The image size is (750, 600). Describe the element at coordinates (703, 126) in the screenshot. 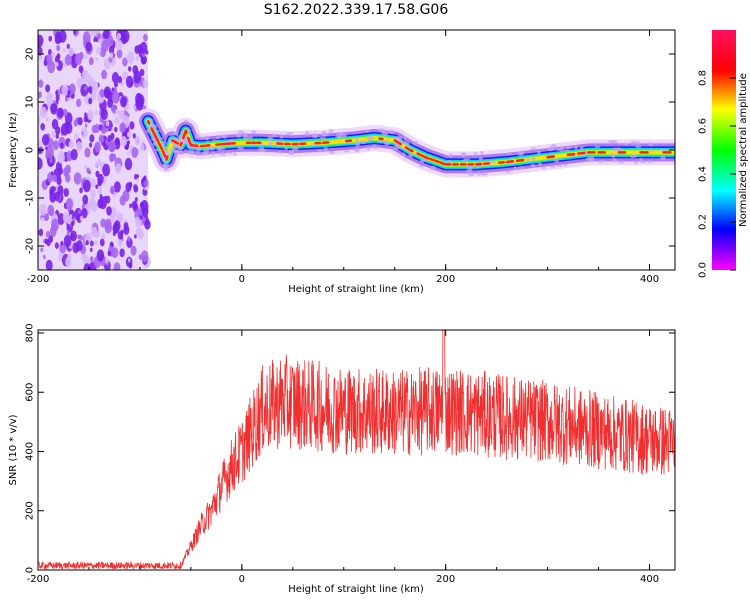

I see `colorbar-tick-label: 0.6` at that location.